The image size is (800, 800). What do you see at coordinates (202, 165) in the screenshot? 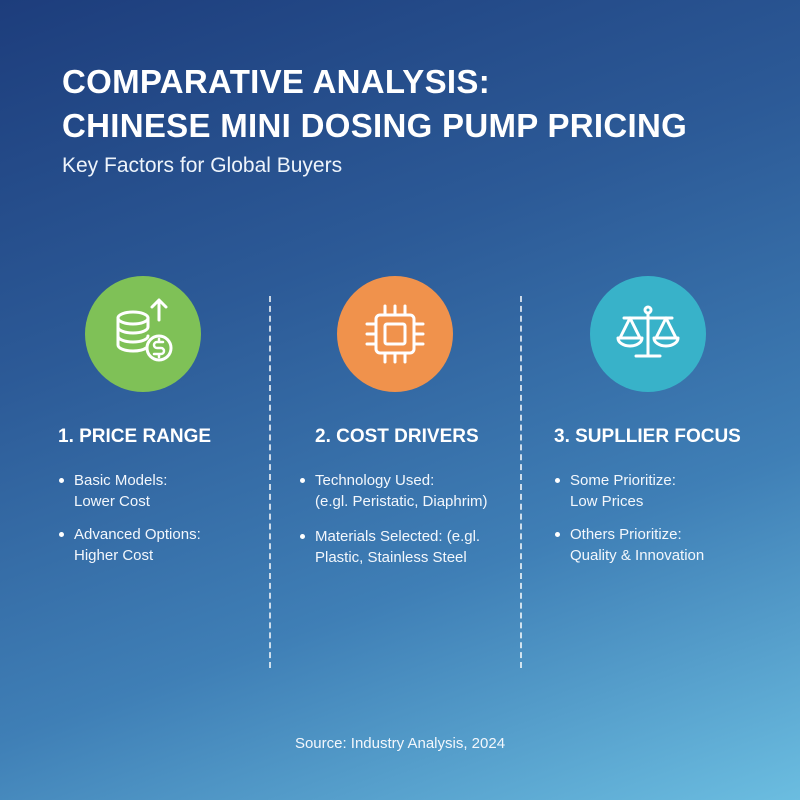
I see `page-subtitle: Key Factors for Global Buyers` at bounding box center [202, 165].